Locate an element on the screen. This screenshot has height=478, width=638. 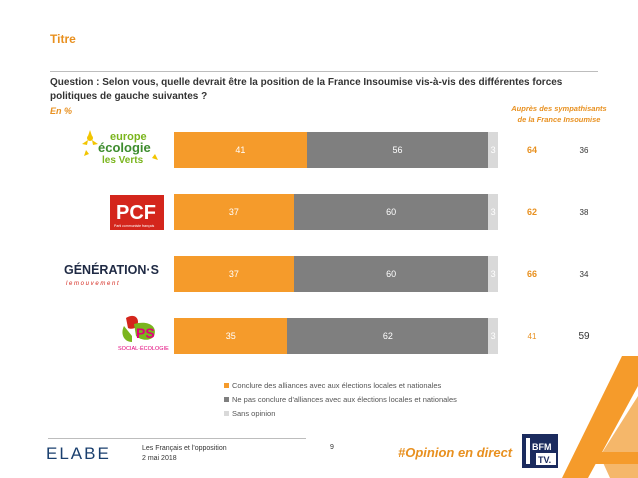
footer-divider is located at coordinates (177, 438).